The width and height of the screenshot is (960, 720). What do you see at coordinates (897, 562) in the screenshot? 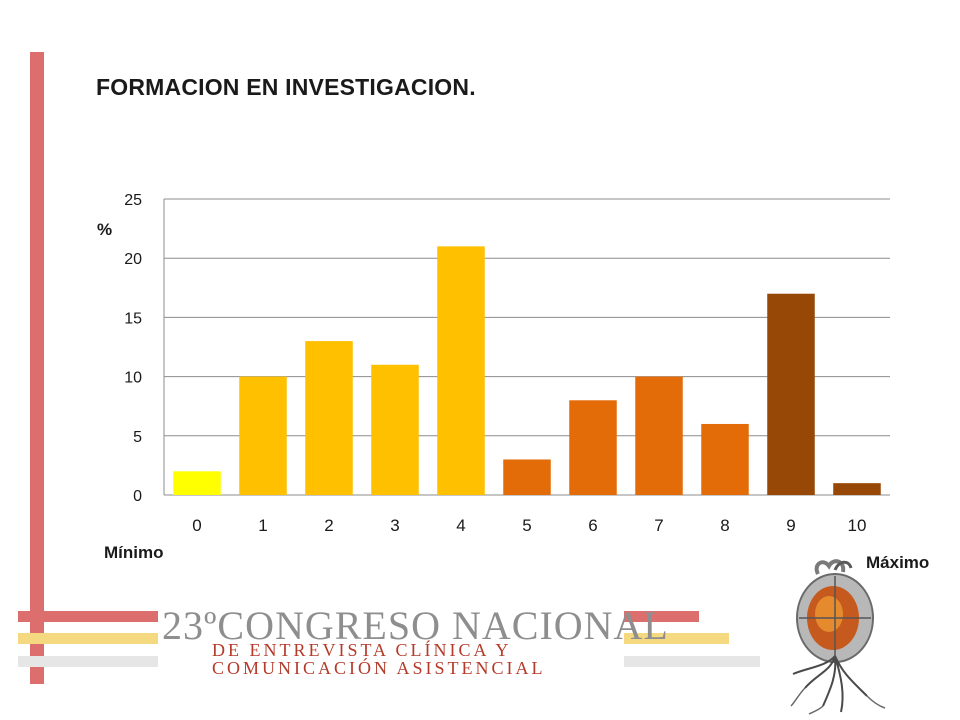
I see `max-label: Máximo` at bounding box center [897, 562].